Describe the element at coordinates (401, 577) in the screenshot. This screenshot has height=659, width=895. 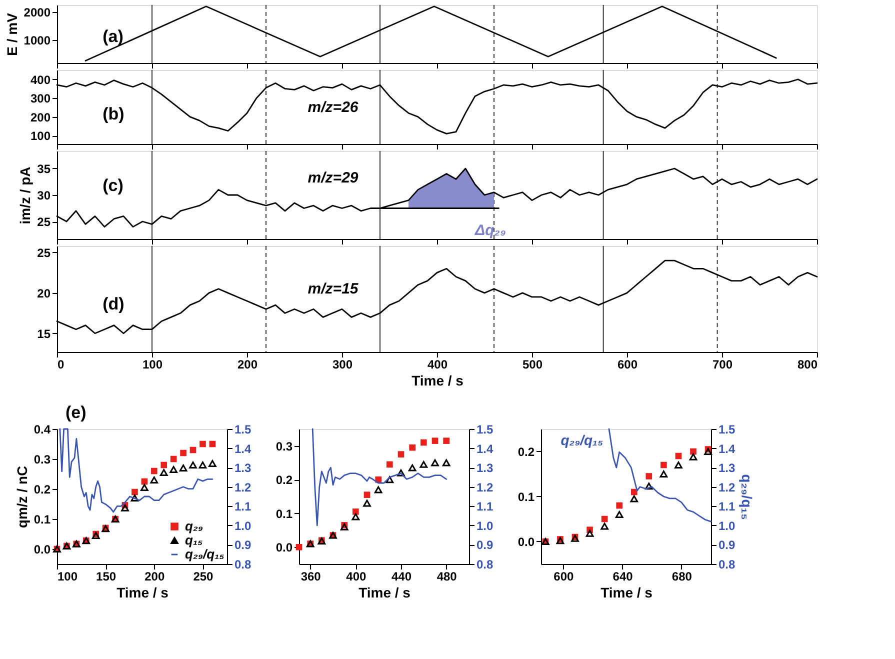
I see `x-tick-label: 440` at that location.